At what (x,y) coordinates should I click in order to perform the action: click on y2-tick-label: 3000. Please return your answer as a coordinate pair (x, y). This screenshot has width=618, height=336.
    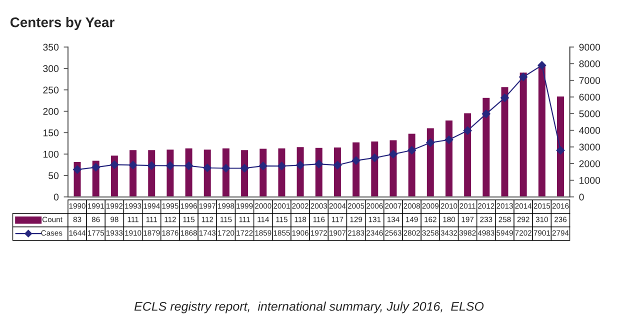
    Looking at the image, I should click on (589, 147).